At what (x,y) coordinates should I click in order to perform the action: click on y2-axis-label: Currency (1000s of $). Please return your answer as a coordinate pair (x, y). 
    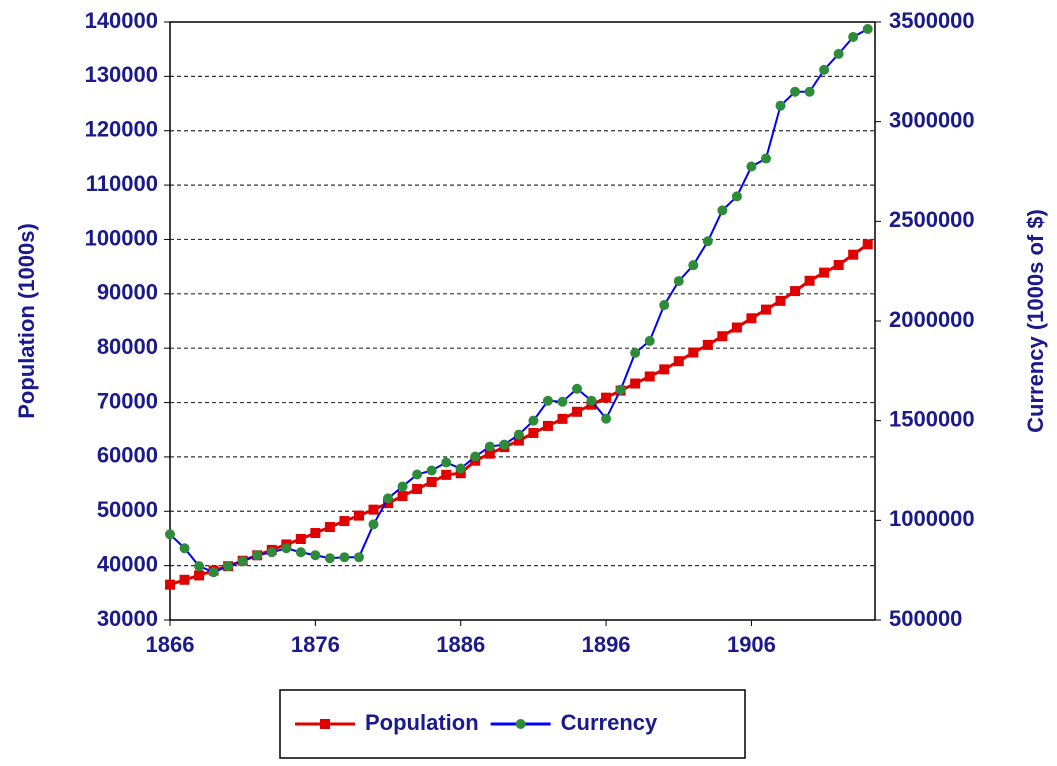
    Looking at the image, I should click on (1035, 321).